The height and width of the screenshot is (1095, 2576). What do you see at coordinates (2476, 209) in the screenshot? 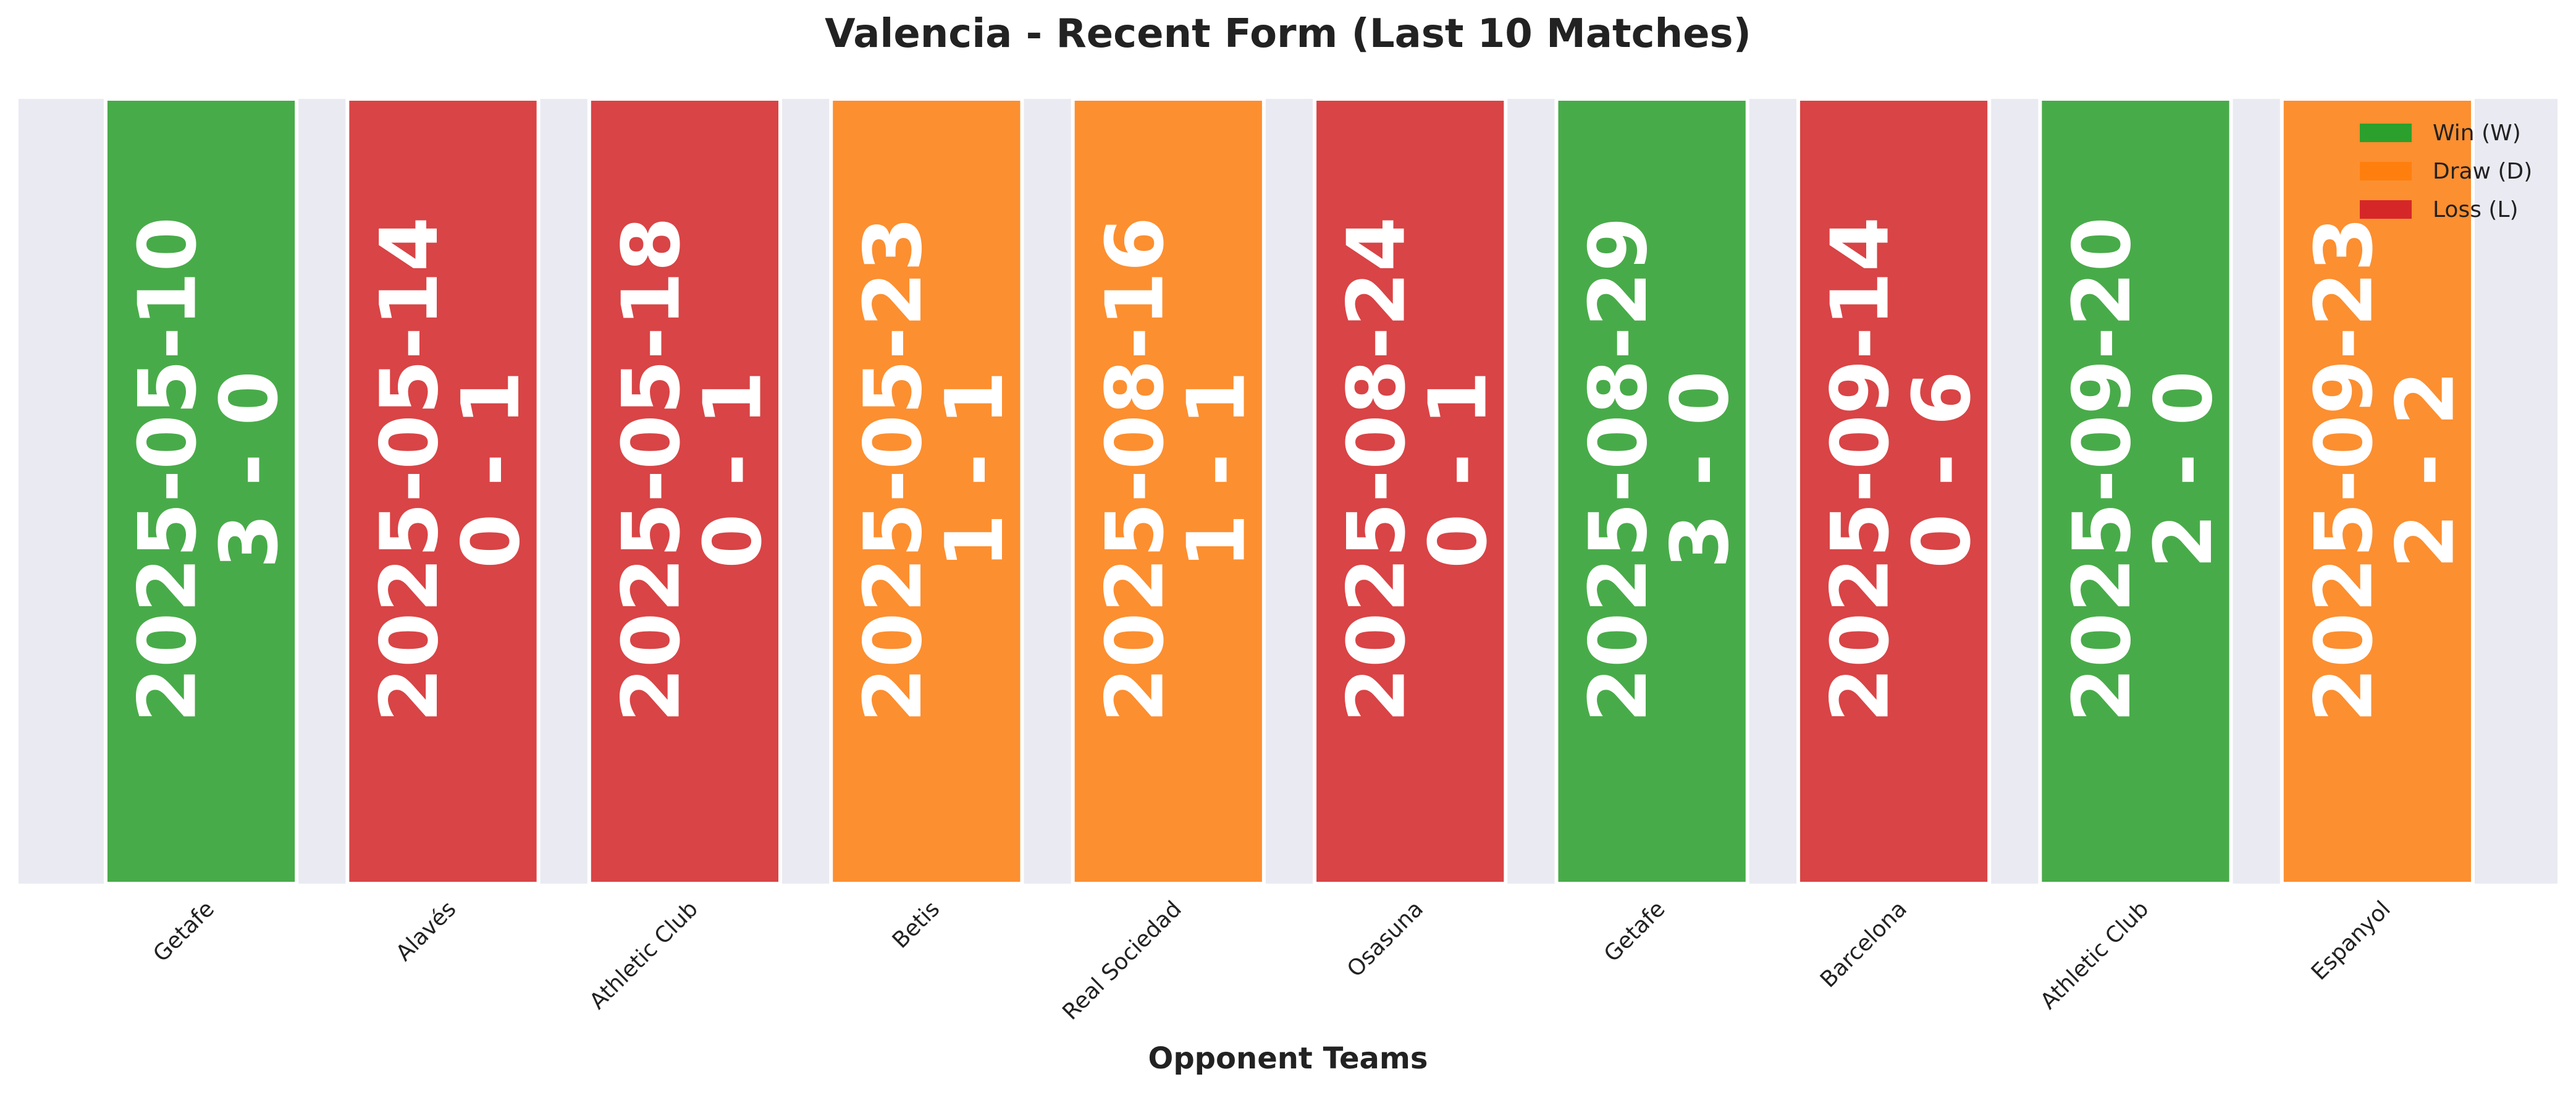
I see `legend-label-l: Loss (L)` at bounding box center [2476, 209].